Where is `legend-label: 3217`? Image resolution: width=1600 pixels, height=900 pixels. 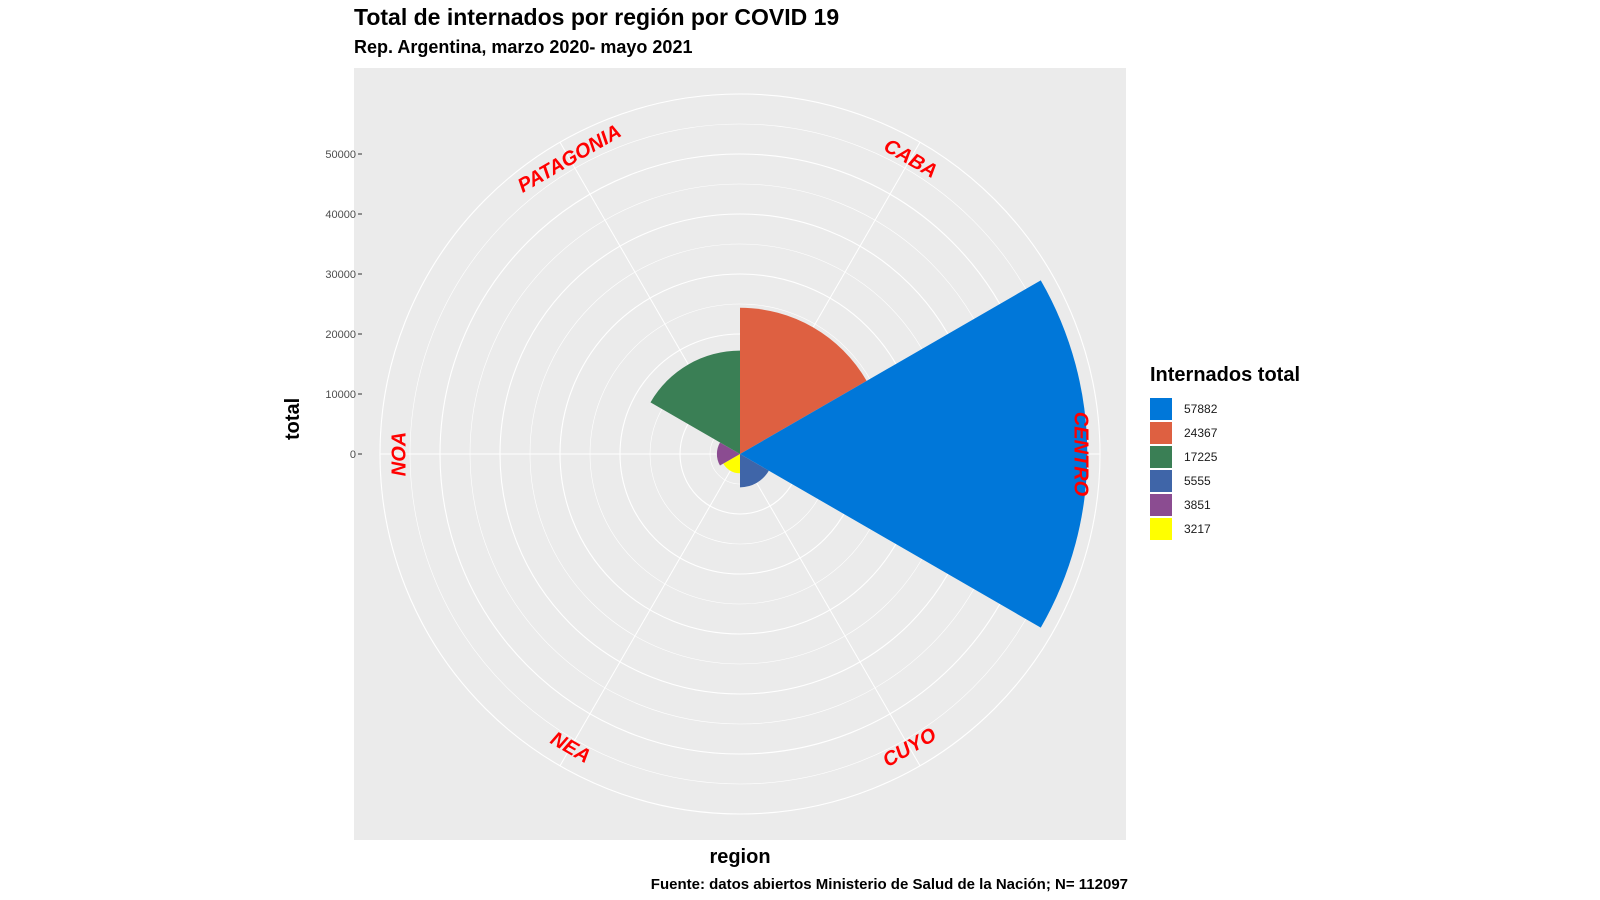
legend-label: 3217 is located at coordinates (1197, 529).